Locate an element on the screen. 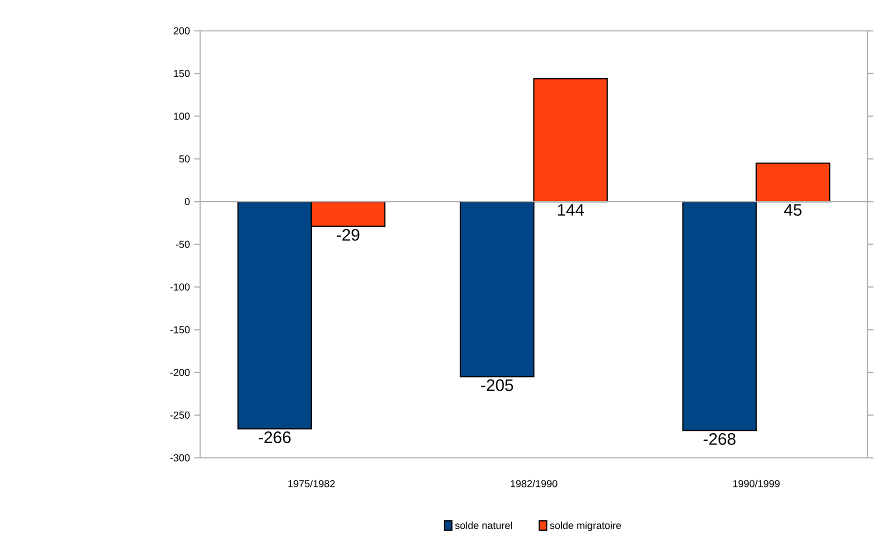  x-tick-label: 1975/1982 is located at coordinates (311, 484).